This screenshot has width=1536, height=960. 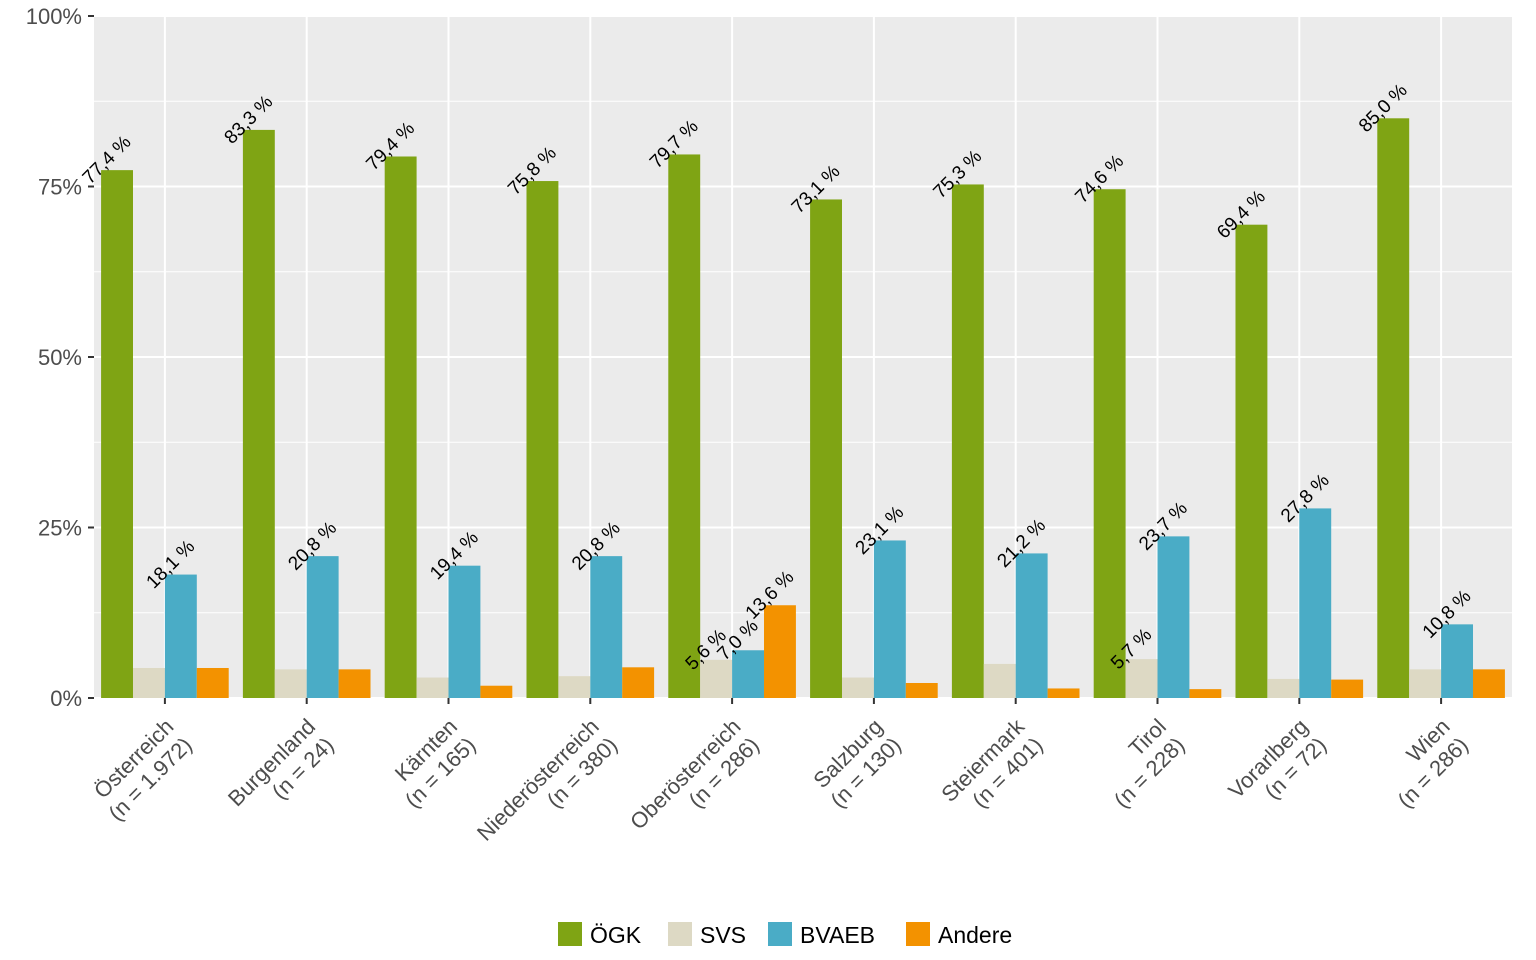 What do you see at coordinates (992, 769) in the screenshot?
I see `x-tick-label: Steiermark(n = 401)` at bounding box center [992, 769].